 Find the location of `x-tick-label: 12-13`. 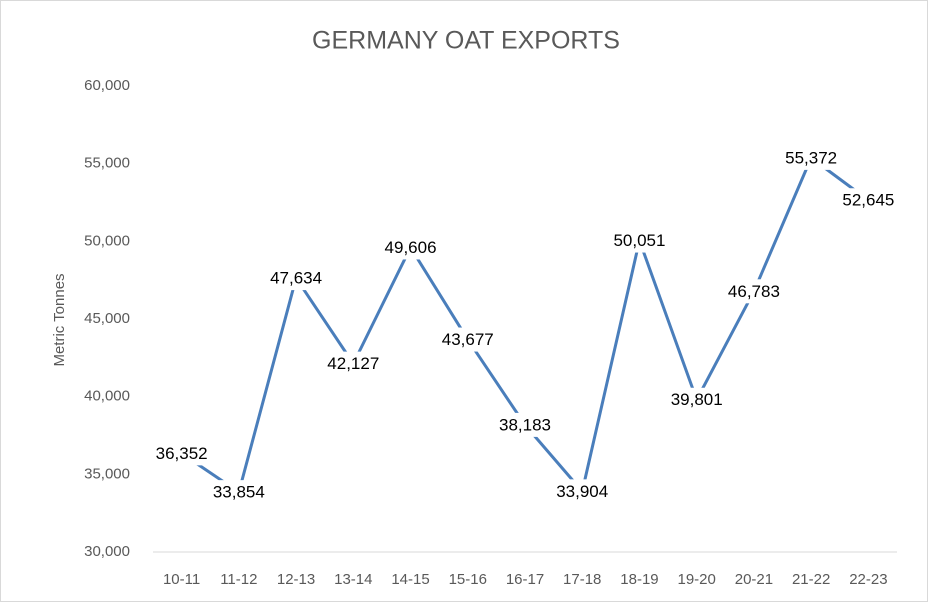

x-tick-label: 12-13 is located at coordinates (296, 579).